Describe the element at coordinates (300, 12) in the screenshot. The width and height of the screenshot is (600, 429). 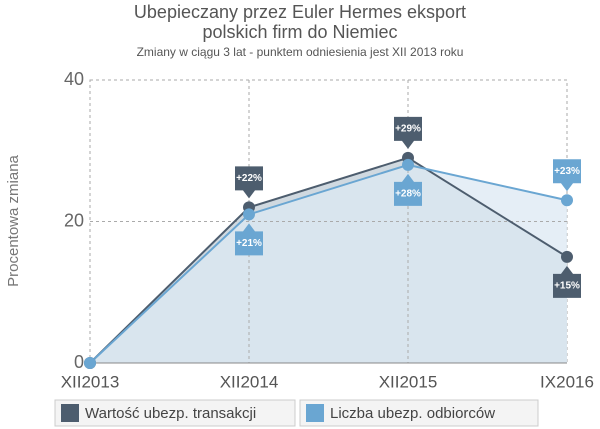
I see `chart-title: Ubepieczany przez Euler Hermes eksport` at that location.